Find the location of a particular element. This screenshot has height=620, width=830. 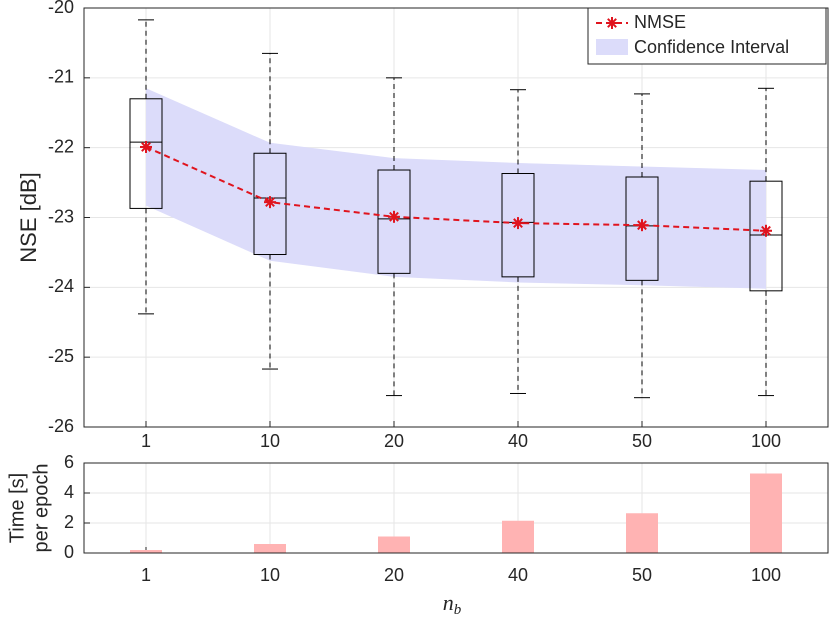

x-axis-label-base: n is located at coordinates (448, 602).